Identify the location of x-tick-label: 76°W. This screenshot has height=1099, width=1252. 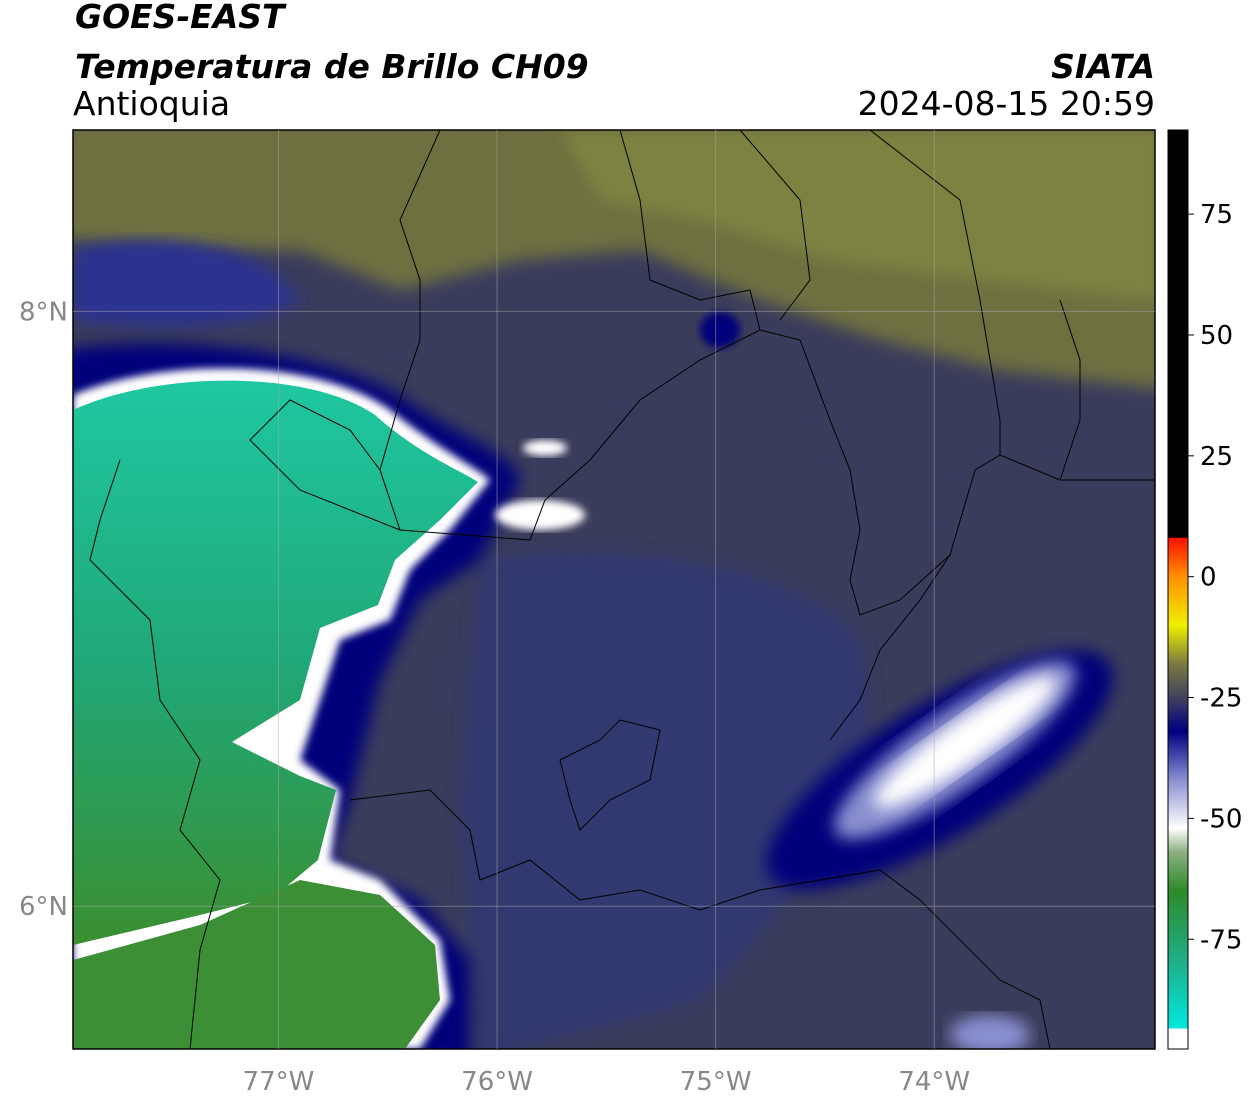
(497, 1082).